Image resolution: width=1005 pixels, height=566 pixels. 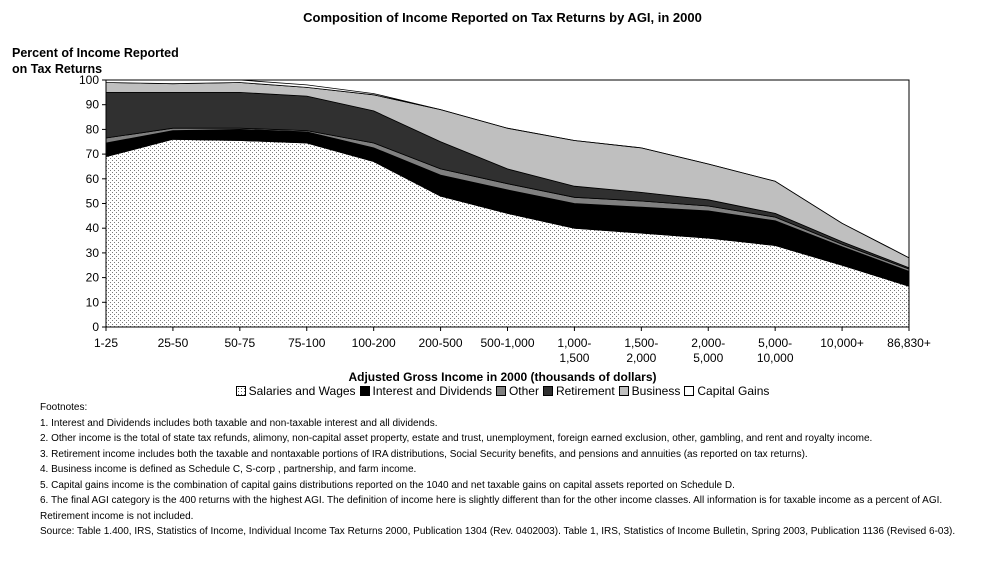 What do you see at coordinates (93, 179) in the screenshot?
I see `y-tick-label: 60` at bounding box center [93, 179].